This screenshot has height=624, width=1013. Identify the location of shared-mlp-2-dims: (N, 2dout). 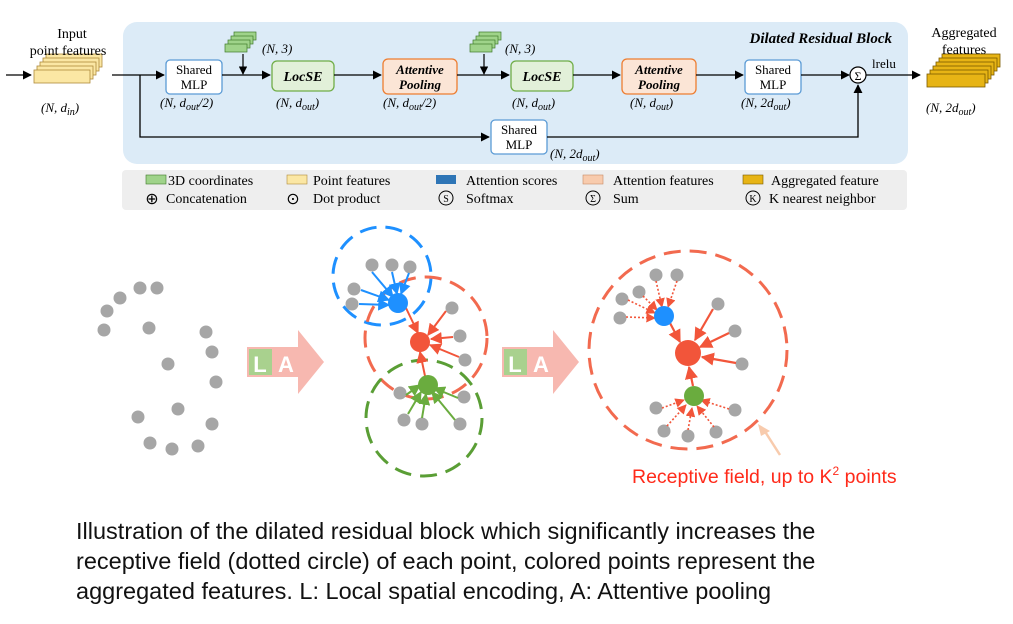
(766, 104).